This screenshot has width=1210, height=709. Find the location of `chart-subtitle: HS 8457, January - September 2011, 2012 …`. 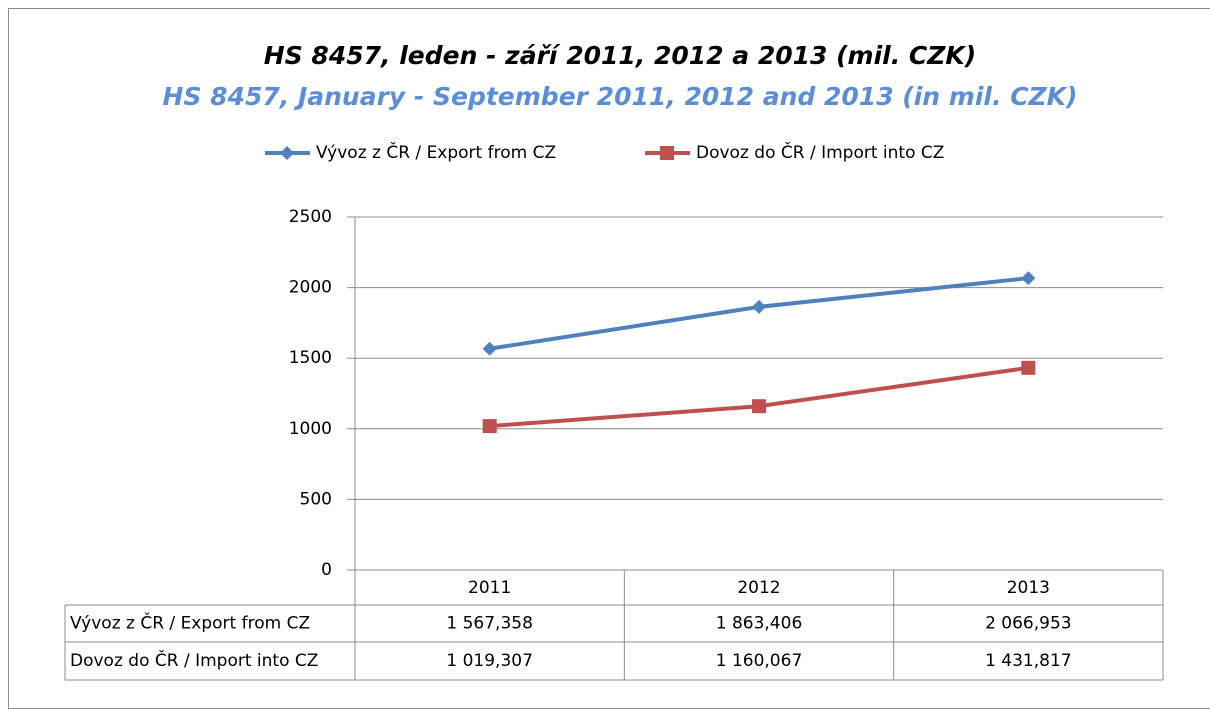

chart-subtitle: HS 8457, January - September 2011, 2012 … is located at coordinates (620, 96).